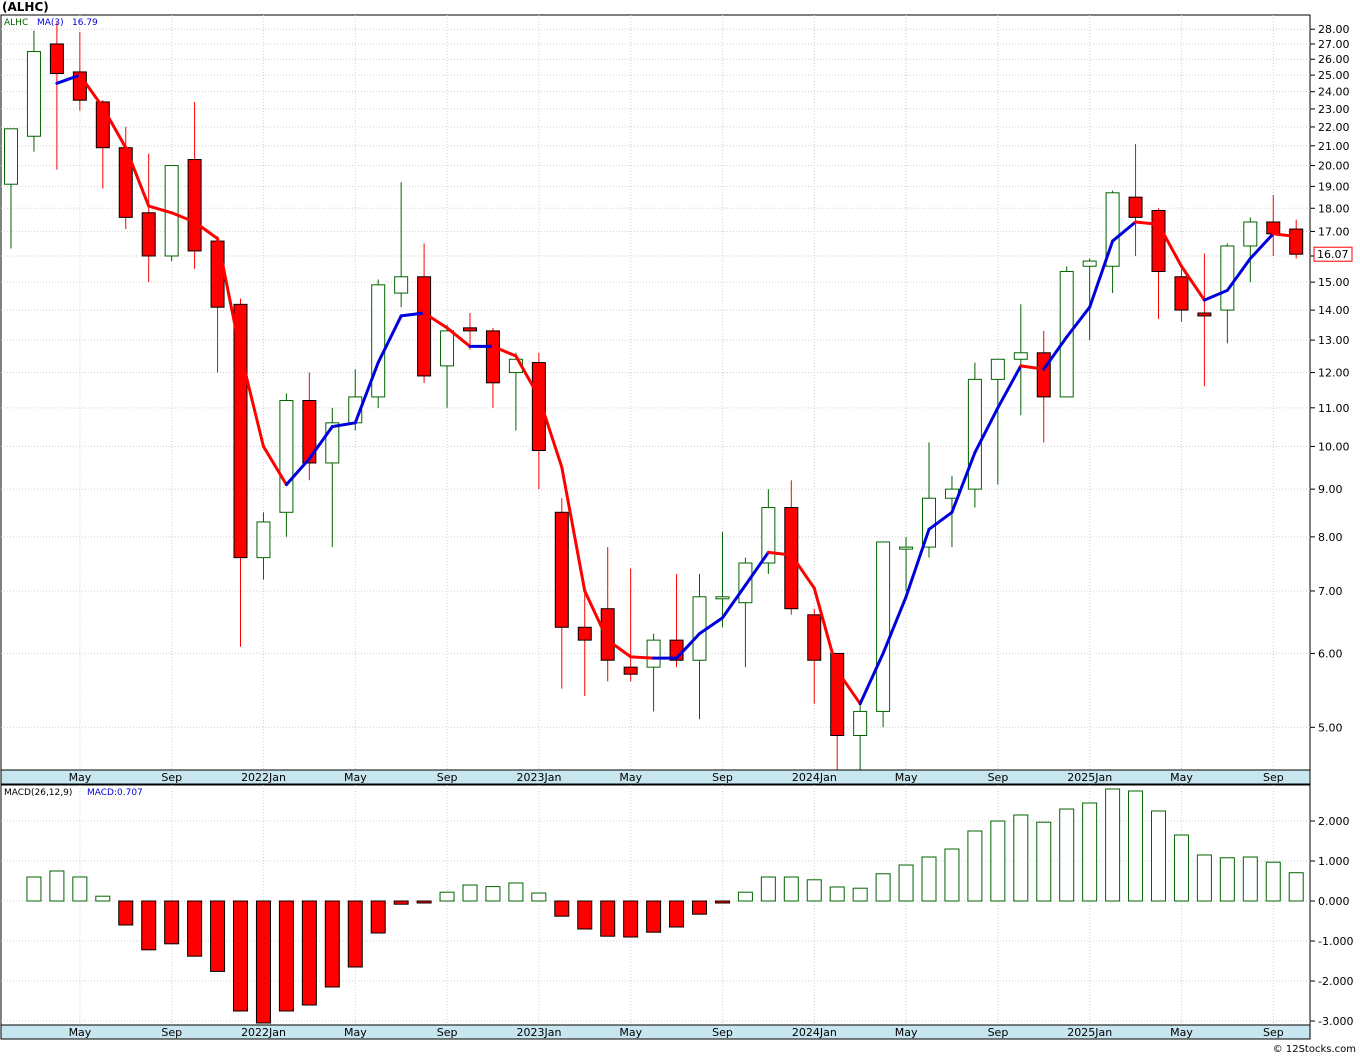 The height and width of the screenshot is (1056, 1360). Describe the element at coordinates (1330, 489) in the screenshot. I see `price-y-tick-label: 9.00` at that location.